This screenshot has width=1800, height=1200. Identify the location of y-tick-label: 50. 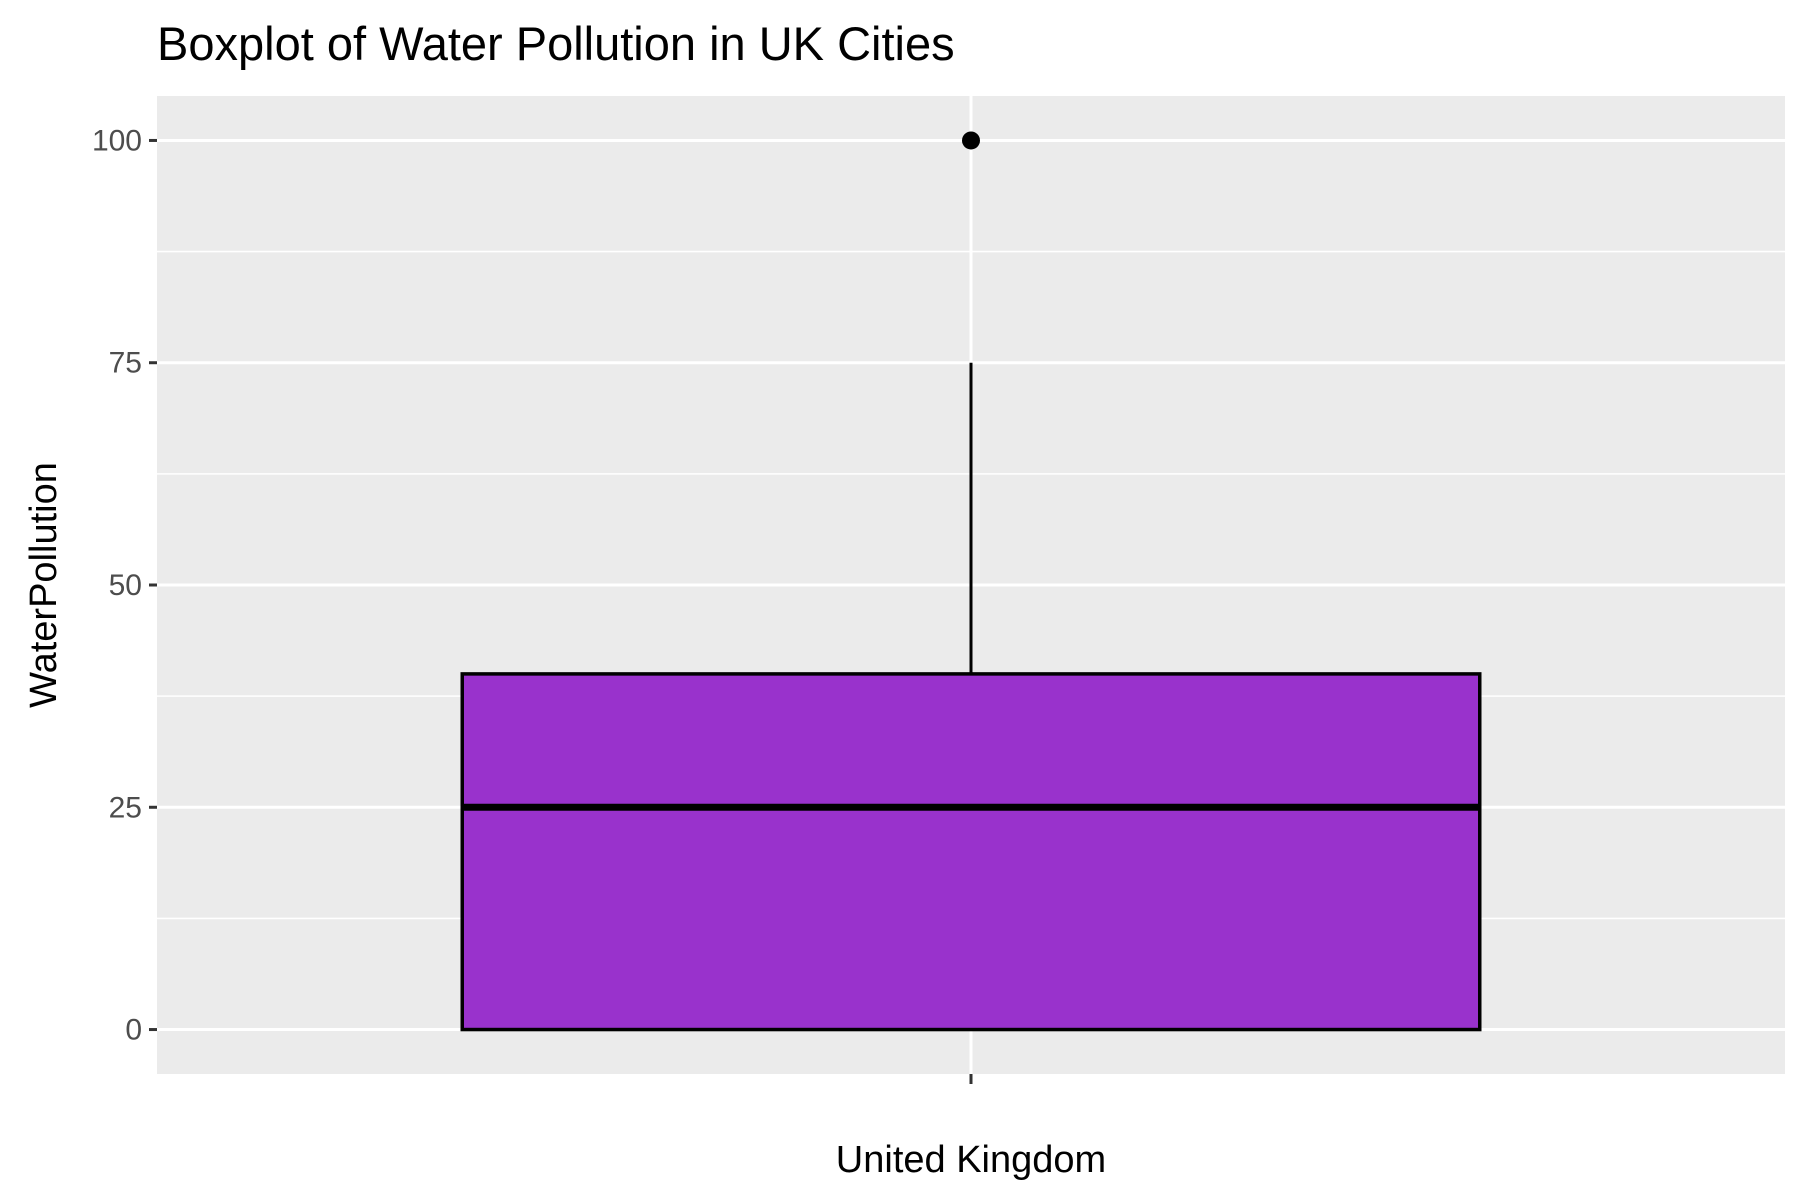
(125, 585).